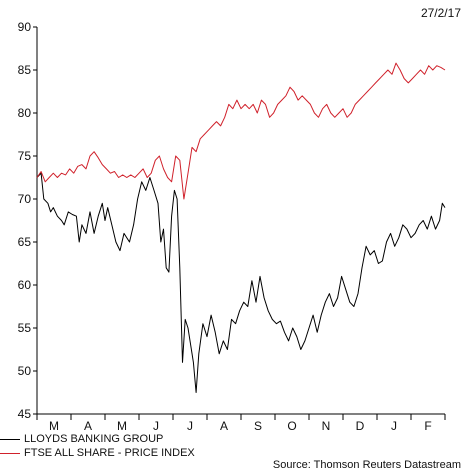 This screenshot has width=475, height=476. I want to click on y-tick-label: 65, so click(25, 242).